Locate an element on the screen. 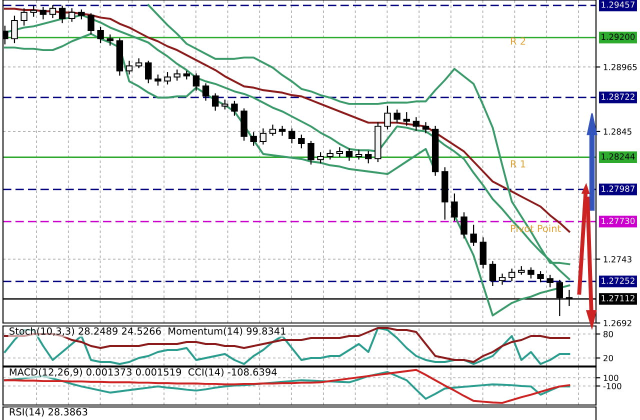 This screenshot has width=640, height=420. ref-line-label: 1.28244 is located at coordinates (618, 156).